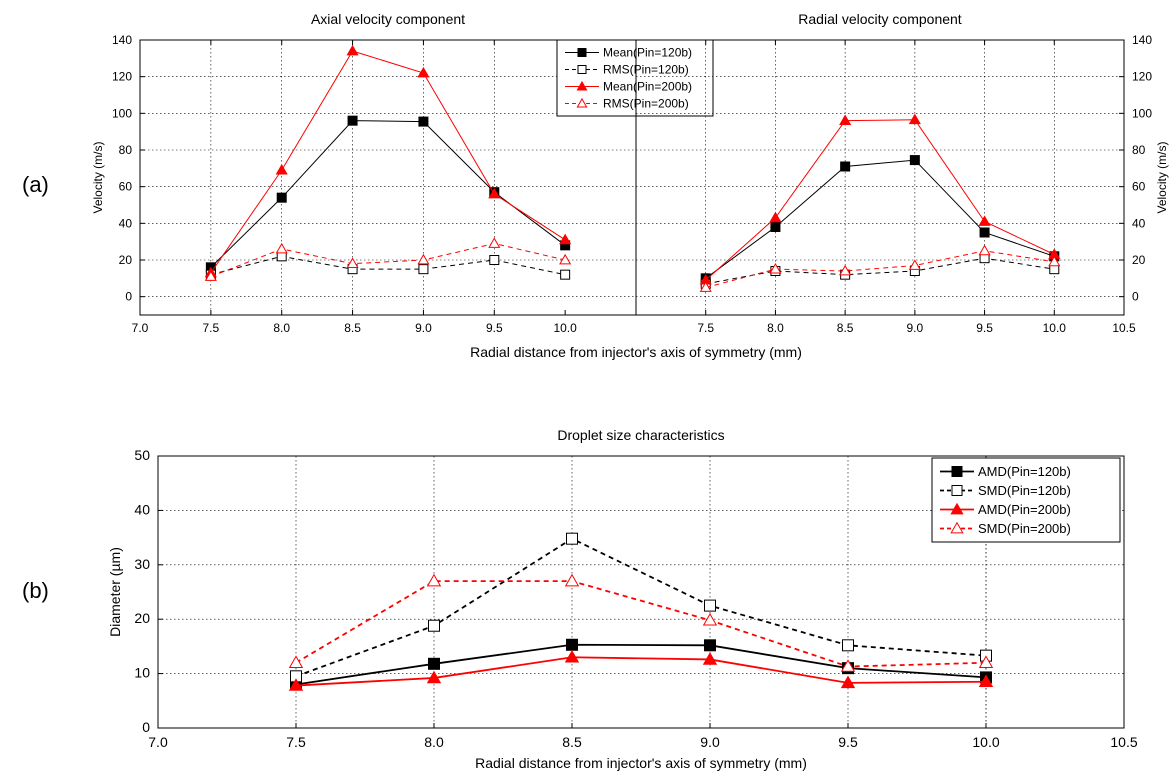 The image size is (1172, 783). Describe the element at coordinates (646, 70) in the screenshot. I see `legend-label: RMS(Pin=120b)` at that location.